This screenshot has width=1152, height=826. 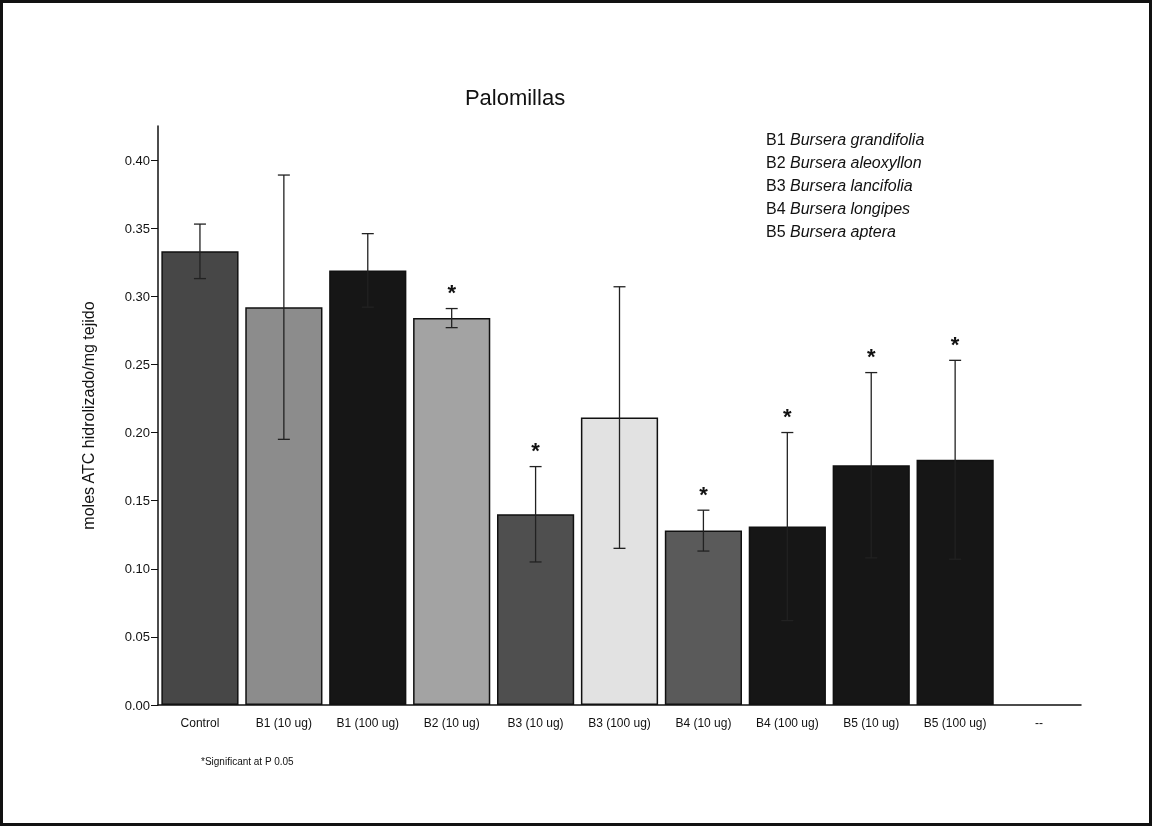 What do you see at coordinates (451, 723) in the screenshot?
I see `x-tick-label: B2 (10 ug)` at bounding box center [451, 723].